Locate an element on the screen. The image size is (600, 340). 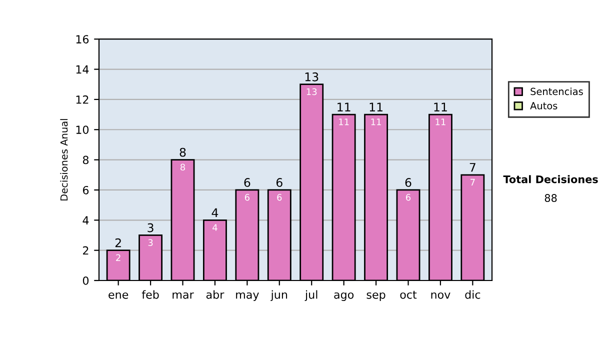
y-tick-label: 2 is located at coordinates (85, 250).